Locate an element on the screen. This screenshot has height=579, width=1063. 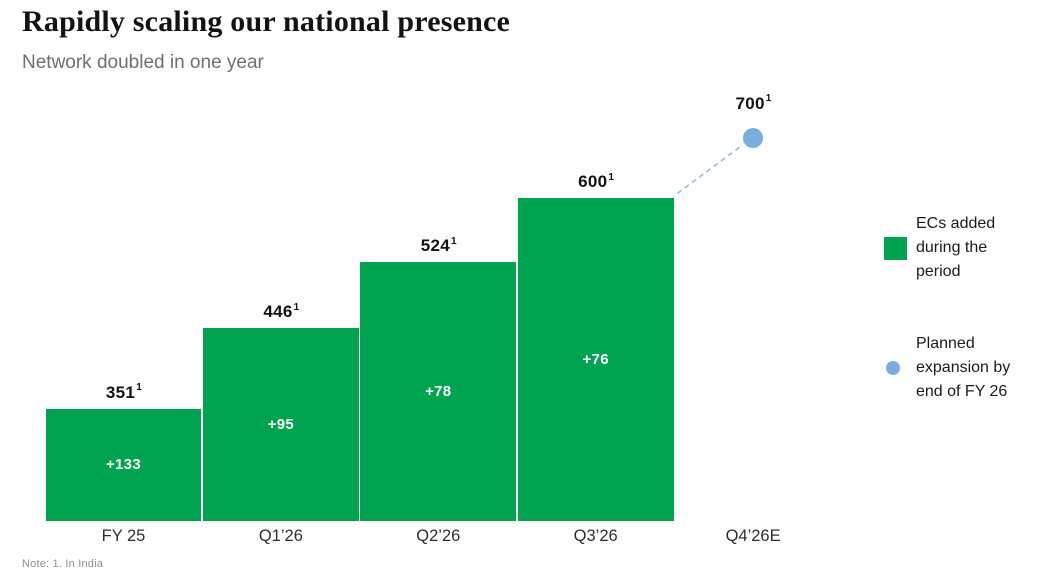
bar-added-label: +133 is located at coordinates (123, 465).